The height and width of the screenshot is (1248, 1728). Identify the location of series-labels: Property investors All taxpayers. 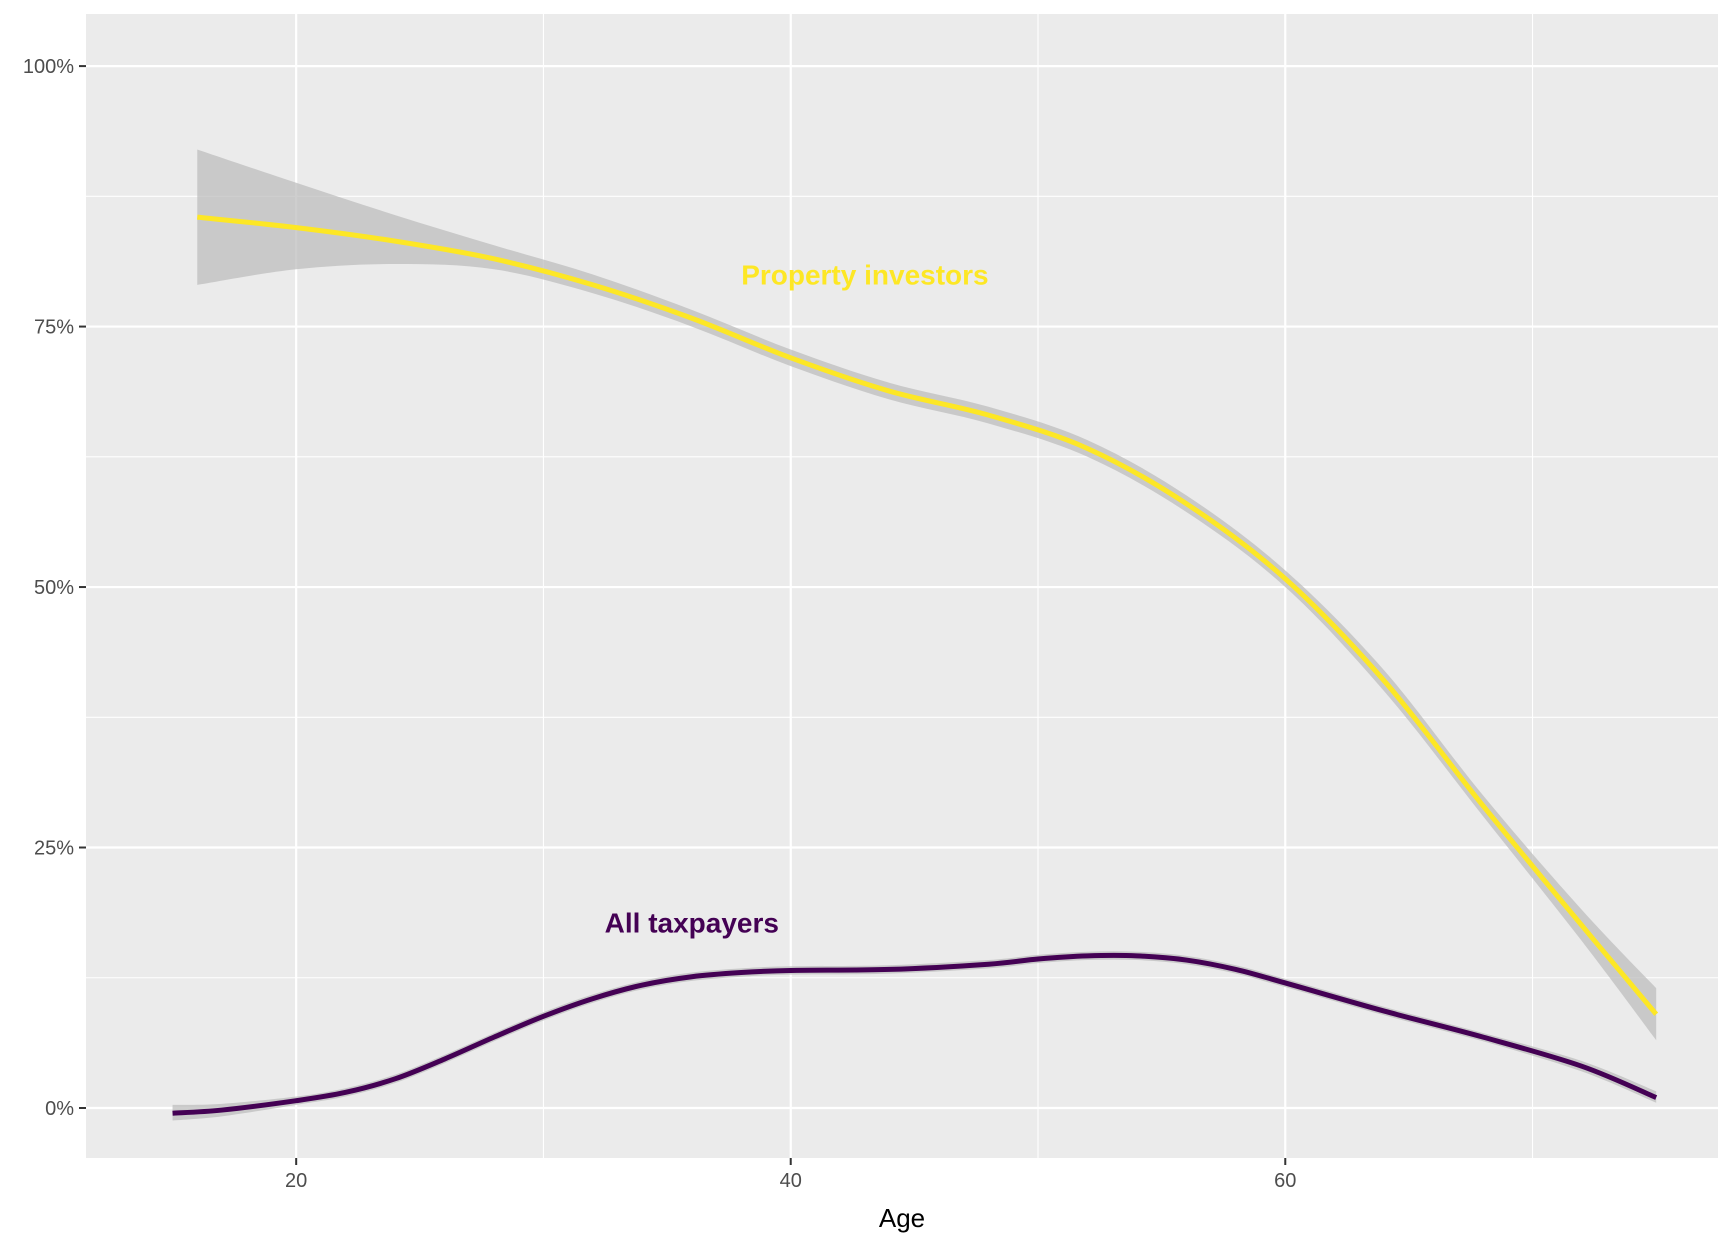
(797, 598).